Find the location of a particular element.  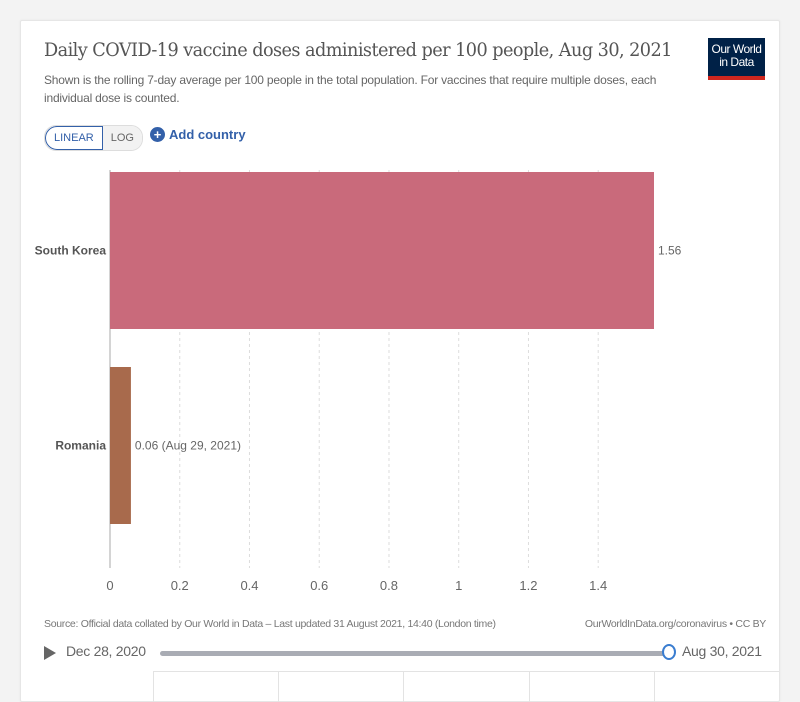

bar is located at coordinates (120, 445).